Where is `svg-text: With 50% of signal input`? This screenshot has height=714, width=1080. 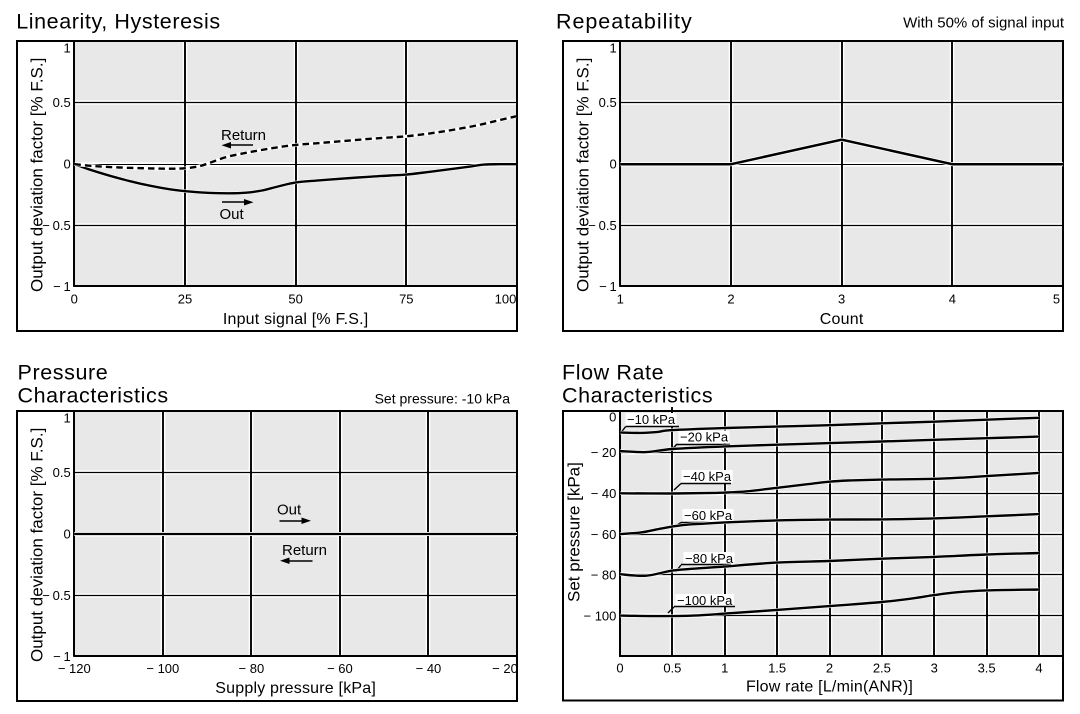
svg-text: With 50% of signal input is located at coordinates (984, 23).